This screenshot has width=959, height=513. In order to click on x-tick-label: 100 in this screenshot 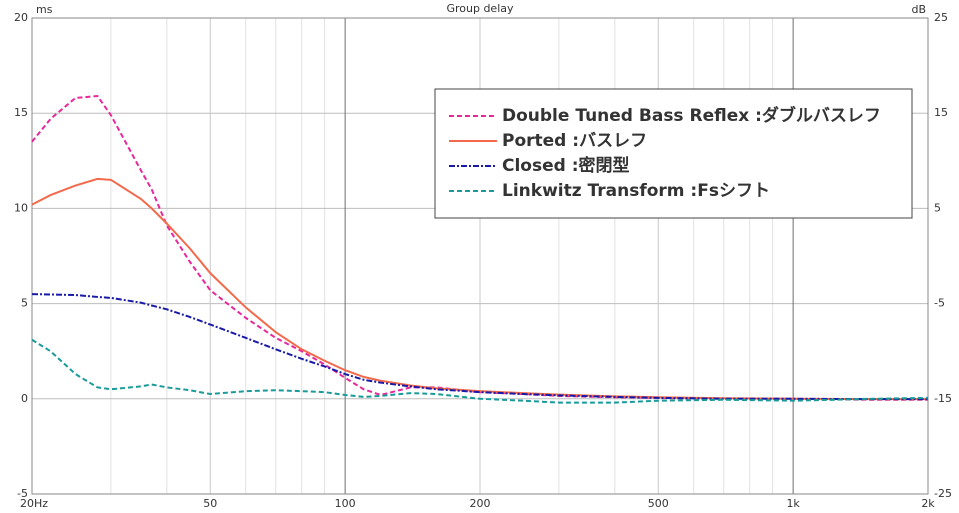, I will do `click(345, 503)`.